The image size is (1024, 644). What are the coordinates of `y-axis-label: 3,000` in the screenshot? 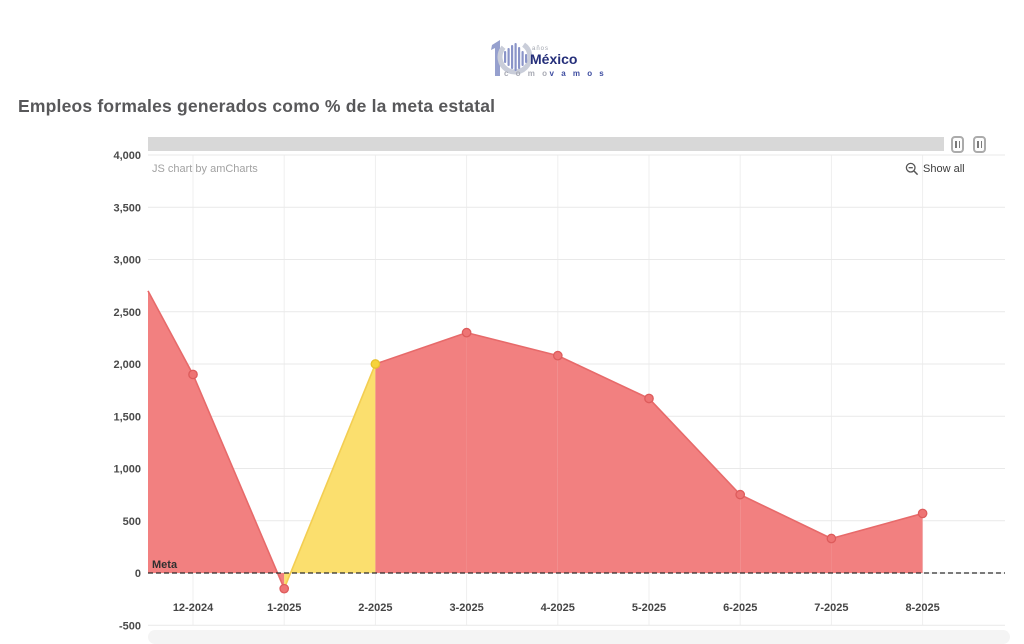 It's located at (127, 261).